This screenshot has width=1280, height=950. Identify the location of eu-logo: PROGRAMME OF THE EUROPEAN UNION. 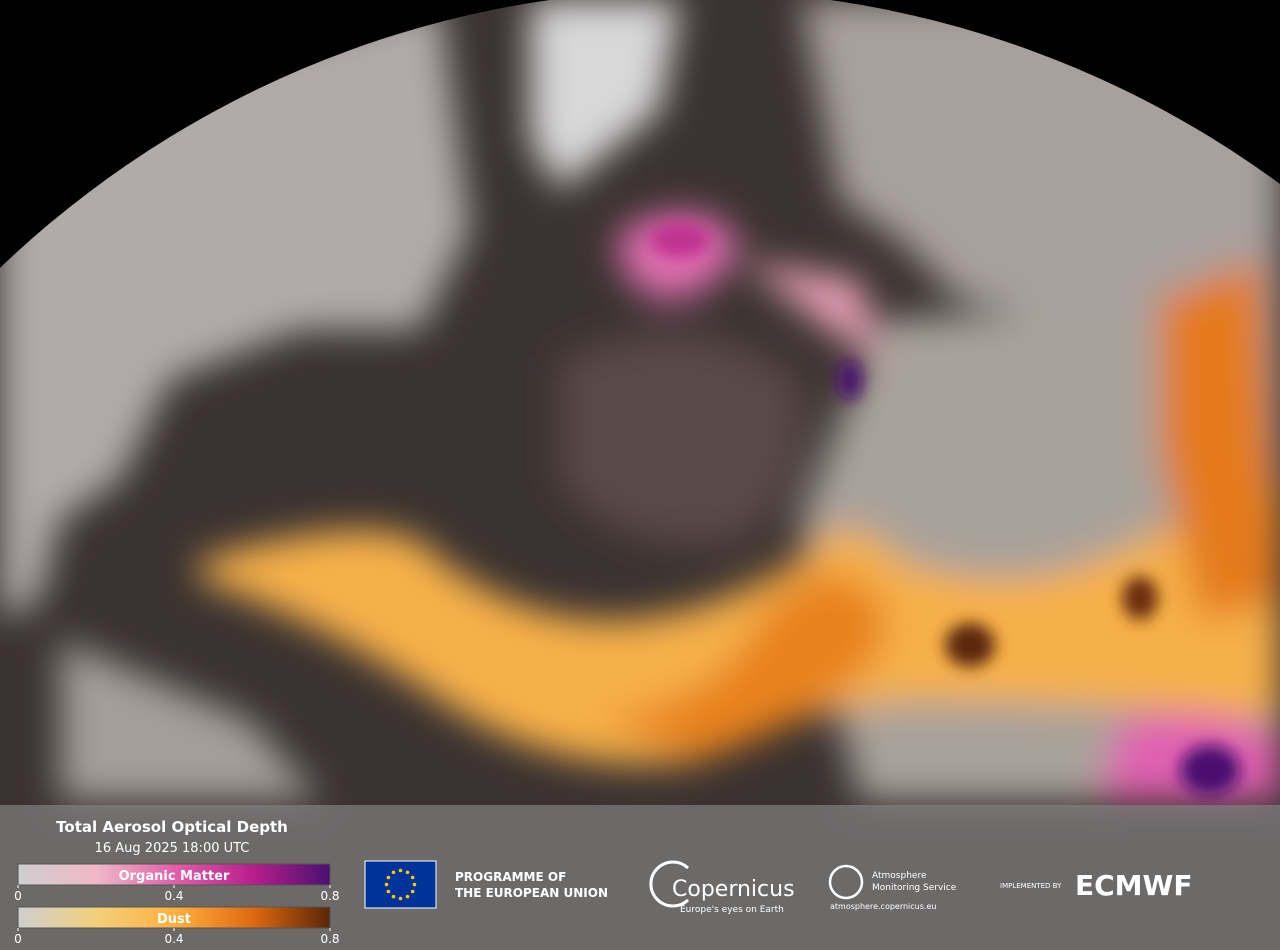
(486, 884).